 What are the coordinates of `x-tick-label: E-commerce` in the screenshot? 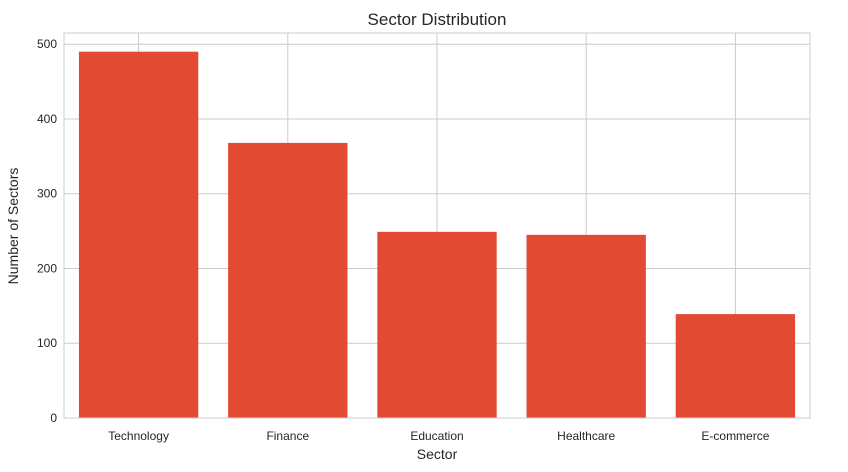 It's located at (735, 436).